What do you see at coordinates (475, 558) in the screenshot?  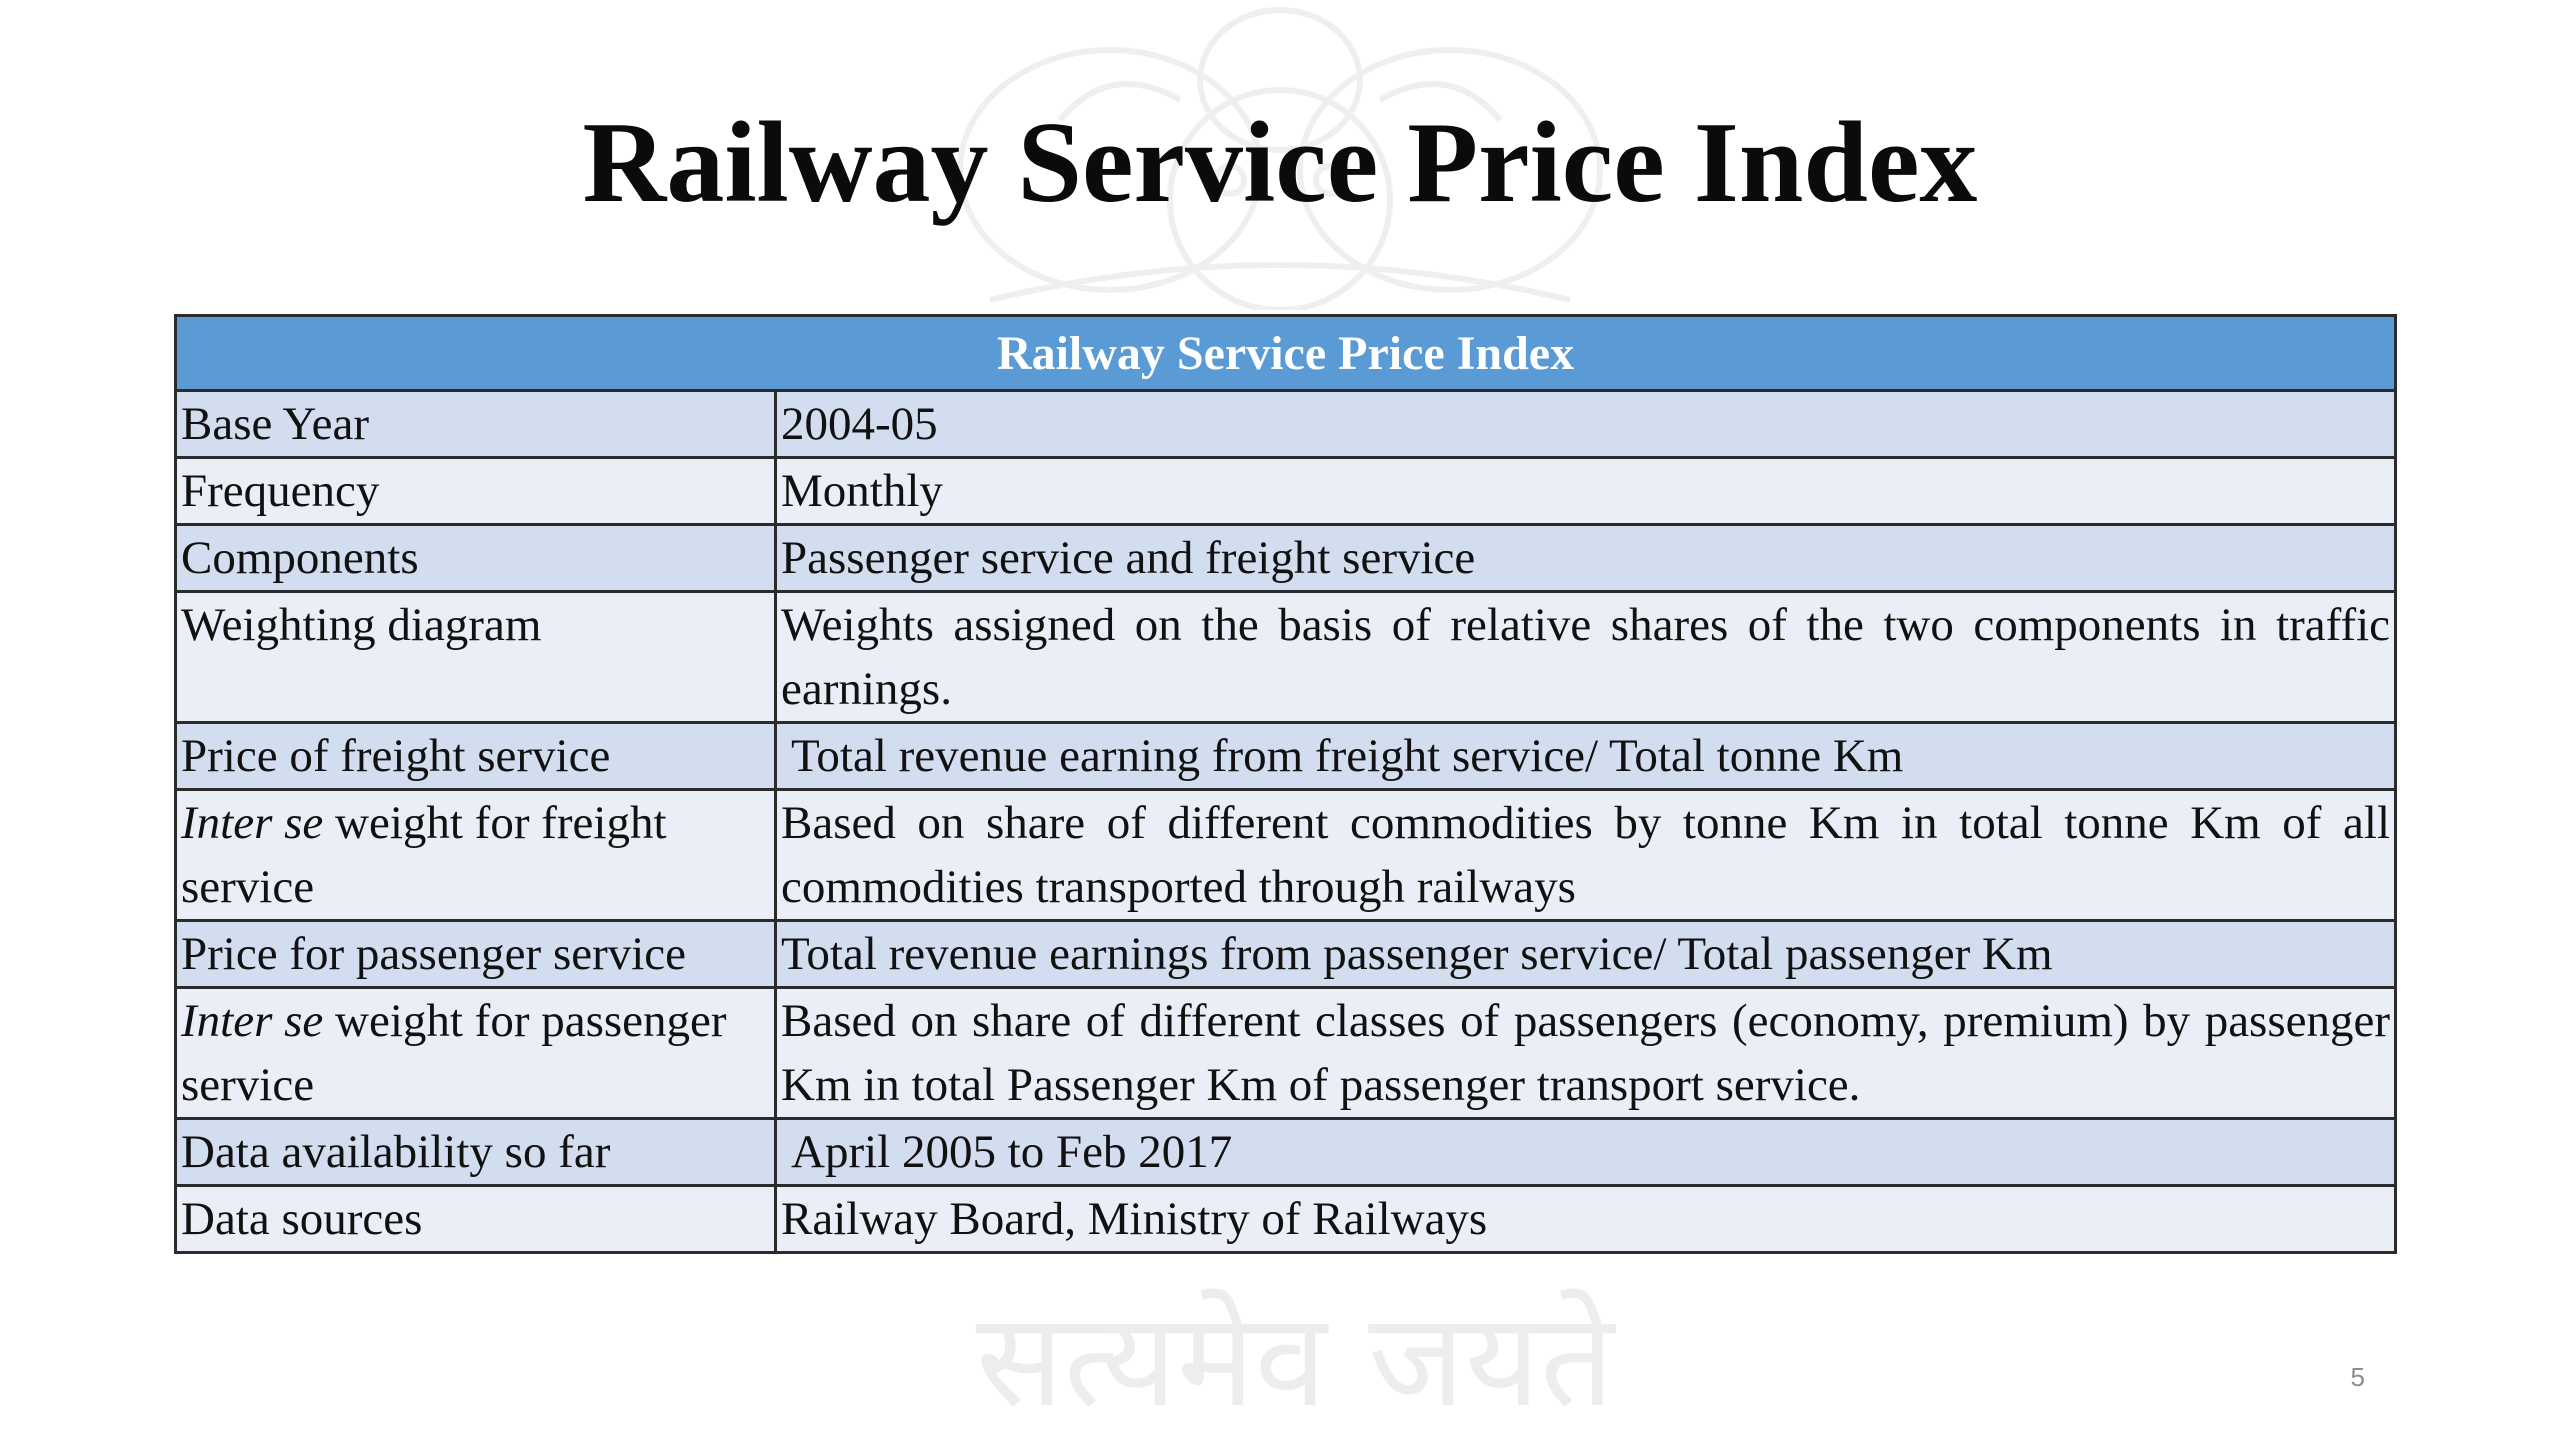 I see `row-label: Components` at bounding box center [475, 558].